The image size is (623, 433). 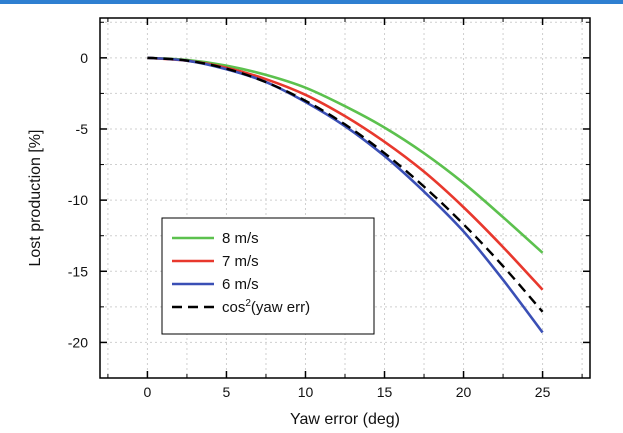 I want to click on y-tick-labels: 0 -5 -10 -15 -20, so click(x=78, y=200).